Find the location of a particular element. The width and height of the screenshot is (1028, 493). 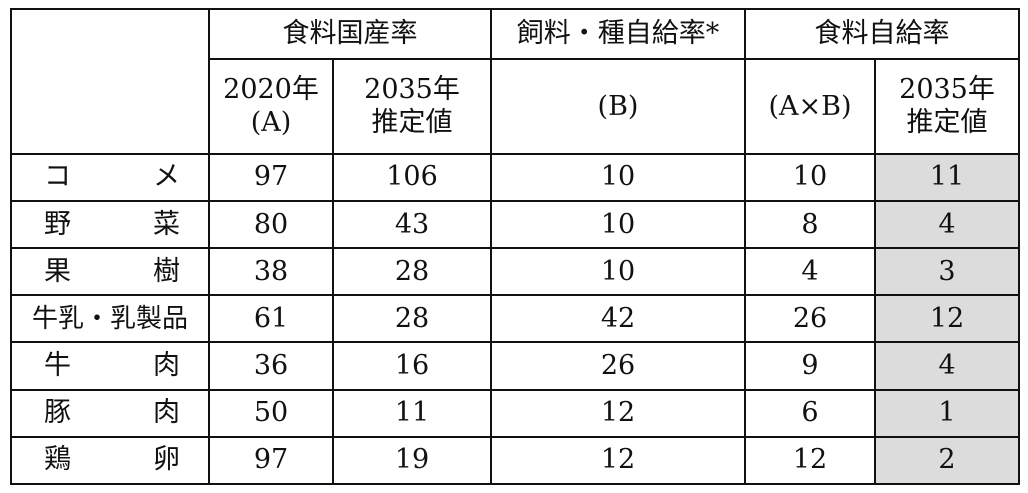

cell-a2035: 16 is located at coordinates (412, 366).